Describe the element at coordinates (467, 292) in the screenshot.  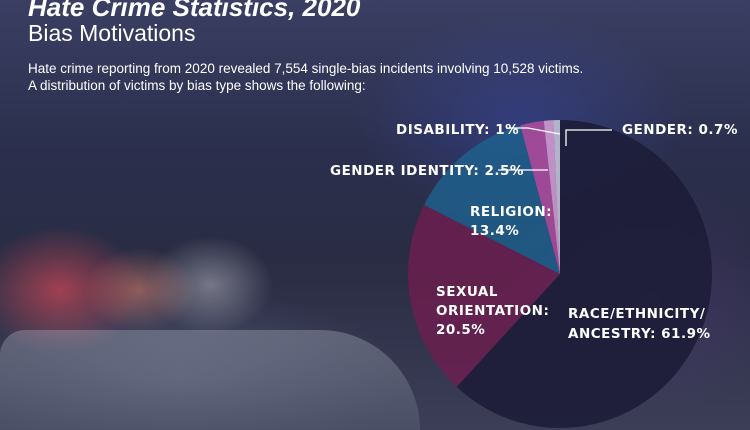
I see `label-sexual-orientation-1: SEXUAL` at that location.